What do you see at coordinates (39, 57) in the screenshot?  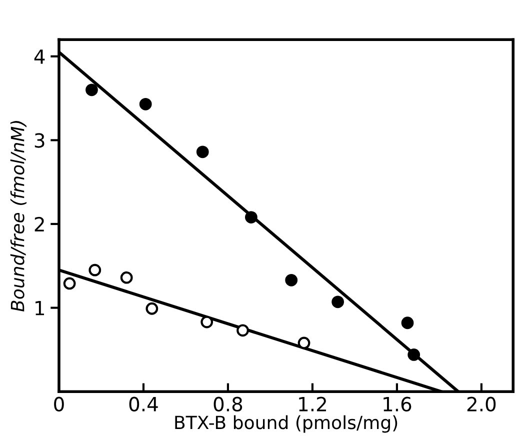 I see `y-tick-label: 4` at bounding box center [39, 57].